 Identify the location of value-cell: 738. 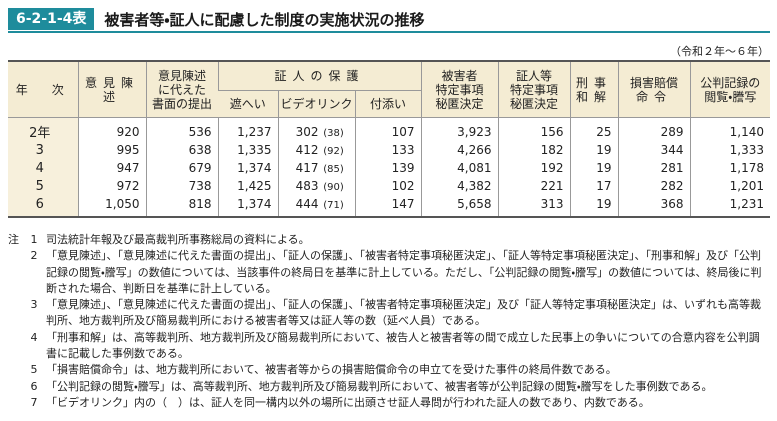
(181, 186).